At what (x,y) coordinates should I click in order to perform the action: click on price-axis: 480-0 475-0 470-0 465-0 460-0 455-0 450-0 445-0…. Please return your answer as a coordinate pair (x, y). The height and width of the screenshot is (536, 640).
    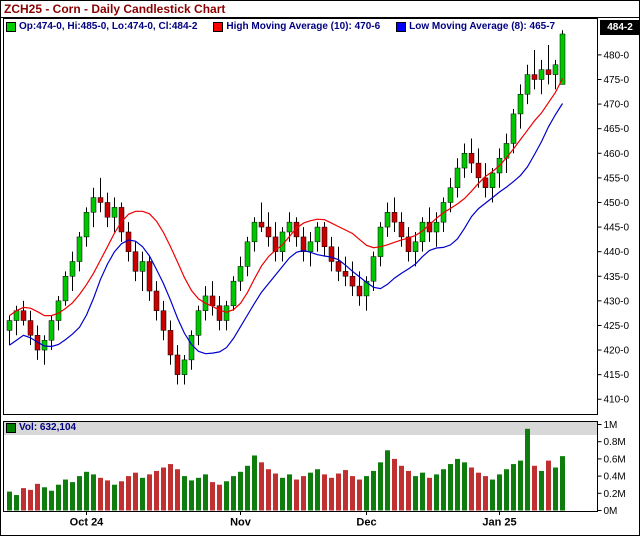
    Looking at the image, I should click on (613, 228).